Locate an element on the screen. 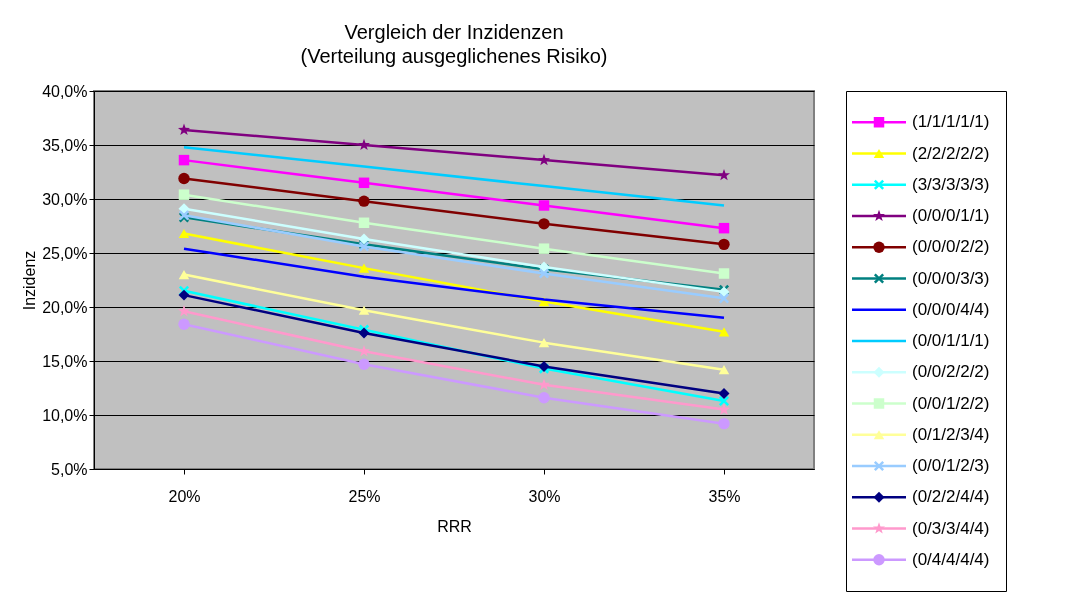 This screenshot has height=606, width=1080. x-tick-label: 20% is located at coordinates (184, 496).